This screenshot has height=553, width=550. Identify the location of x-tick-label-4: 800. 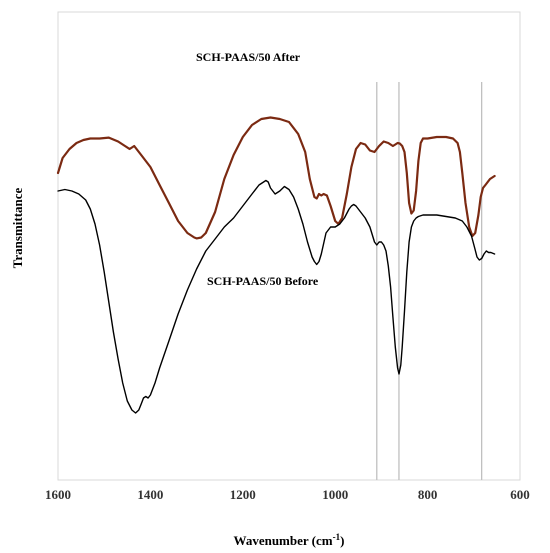
(428, 494).